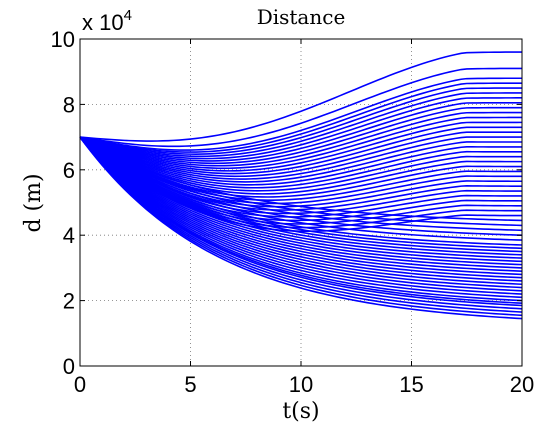 Image resolution: width=534 pixels, height=430 pixels. Describe the element at coordinates (301, 384) in the screenshot. I see `x-tick-label: 10` at that location.